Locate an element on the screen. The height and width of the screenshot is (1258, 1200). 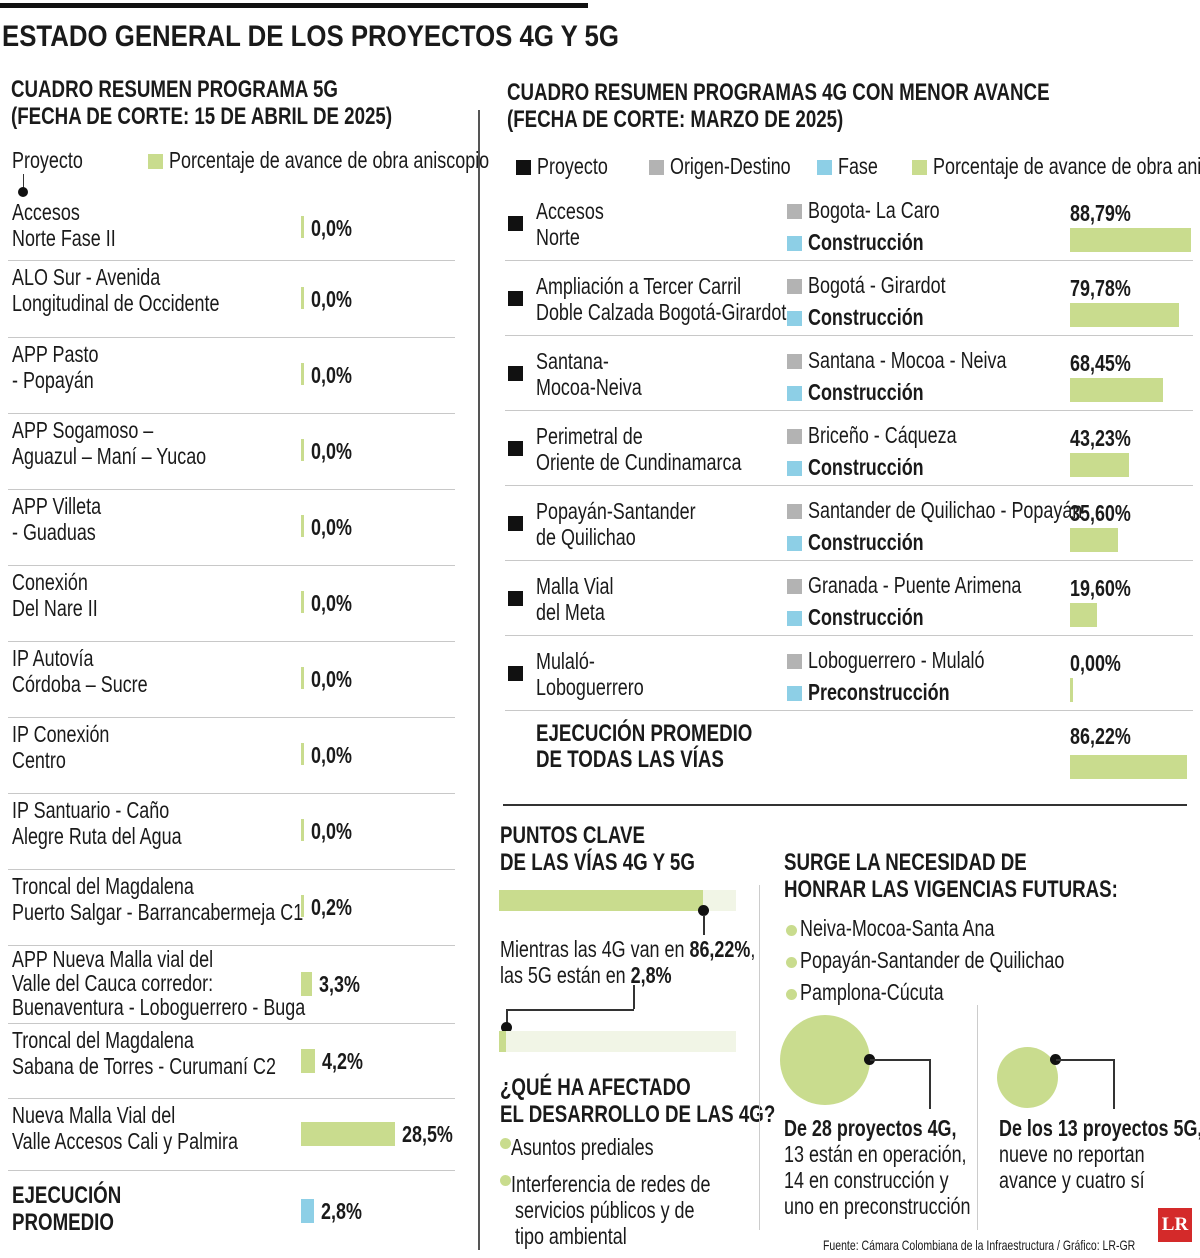
project-name: IP Conexión Centro is located at coordinates (74, 747).